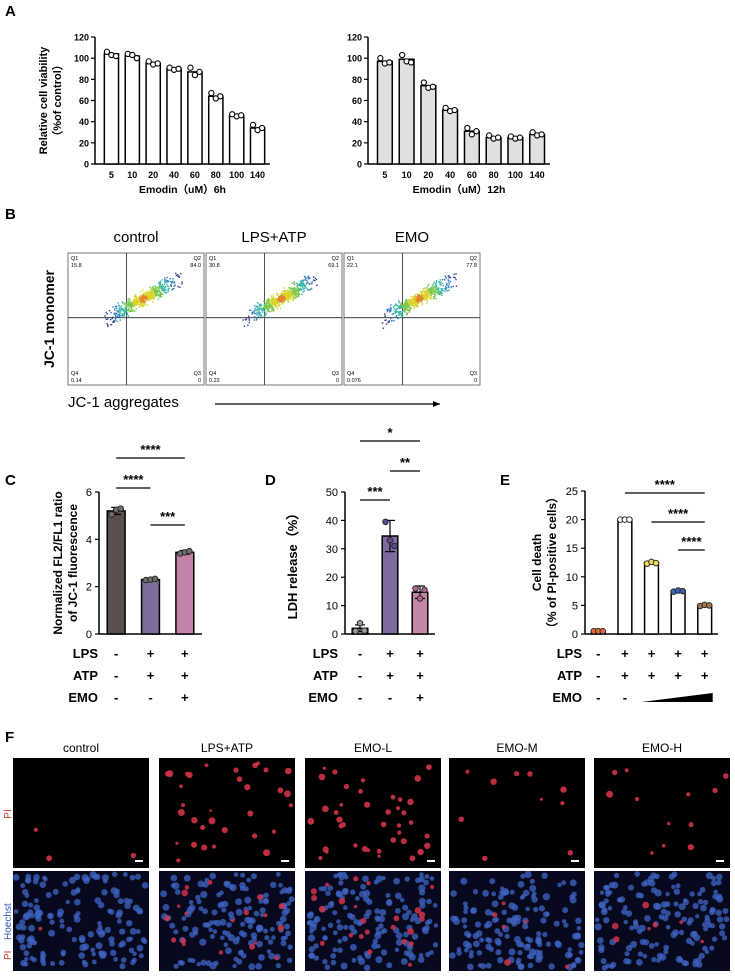 The image size is (735, 979). What do you see at coordinates (199, 381) in the screenshot?
I see `quadrant-value-q3: 0` at bounding box center [199, 381].